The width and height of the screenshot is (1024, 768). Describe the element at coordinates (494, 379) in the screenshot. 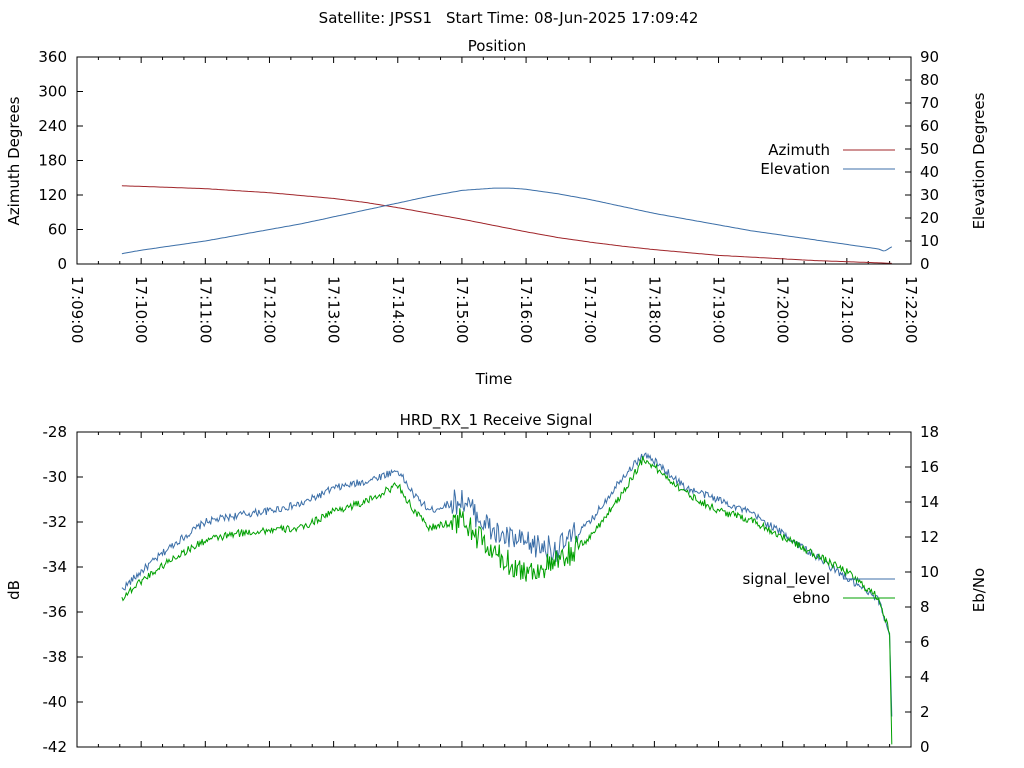

I see `position-chart-xlabel: Time` at that location.